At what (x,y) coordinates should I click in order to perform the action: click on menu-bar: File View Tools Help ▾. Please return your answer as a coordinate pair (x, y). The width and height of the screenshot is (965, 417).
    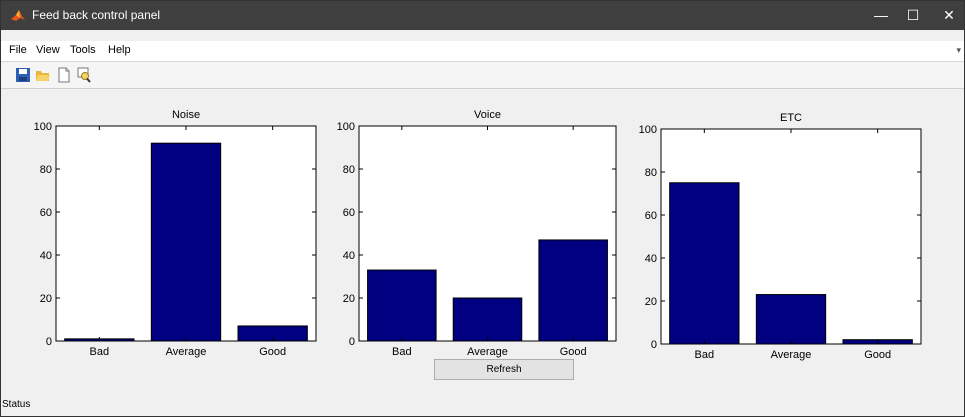
    Looking at the image, I should click on (482, 51).